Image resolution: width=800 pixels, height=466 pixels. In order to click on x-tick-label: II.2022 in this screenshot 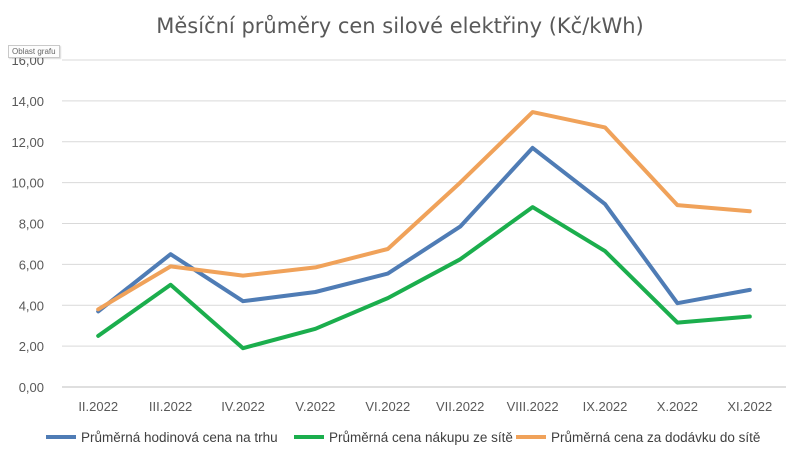, I will do `click(98, 406)`.